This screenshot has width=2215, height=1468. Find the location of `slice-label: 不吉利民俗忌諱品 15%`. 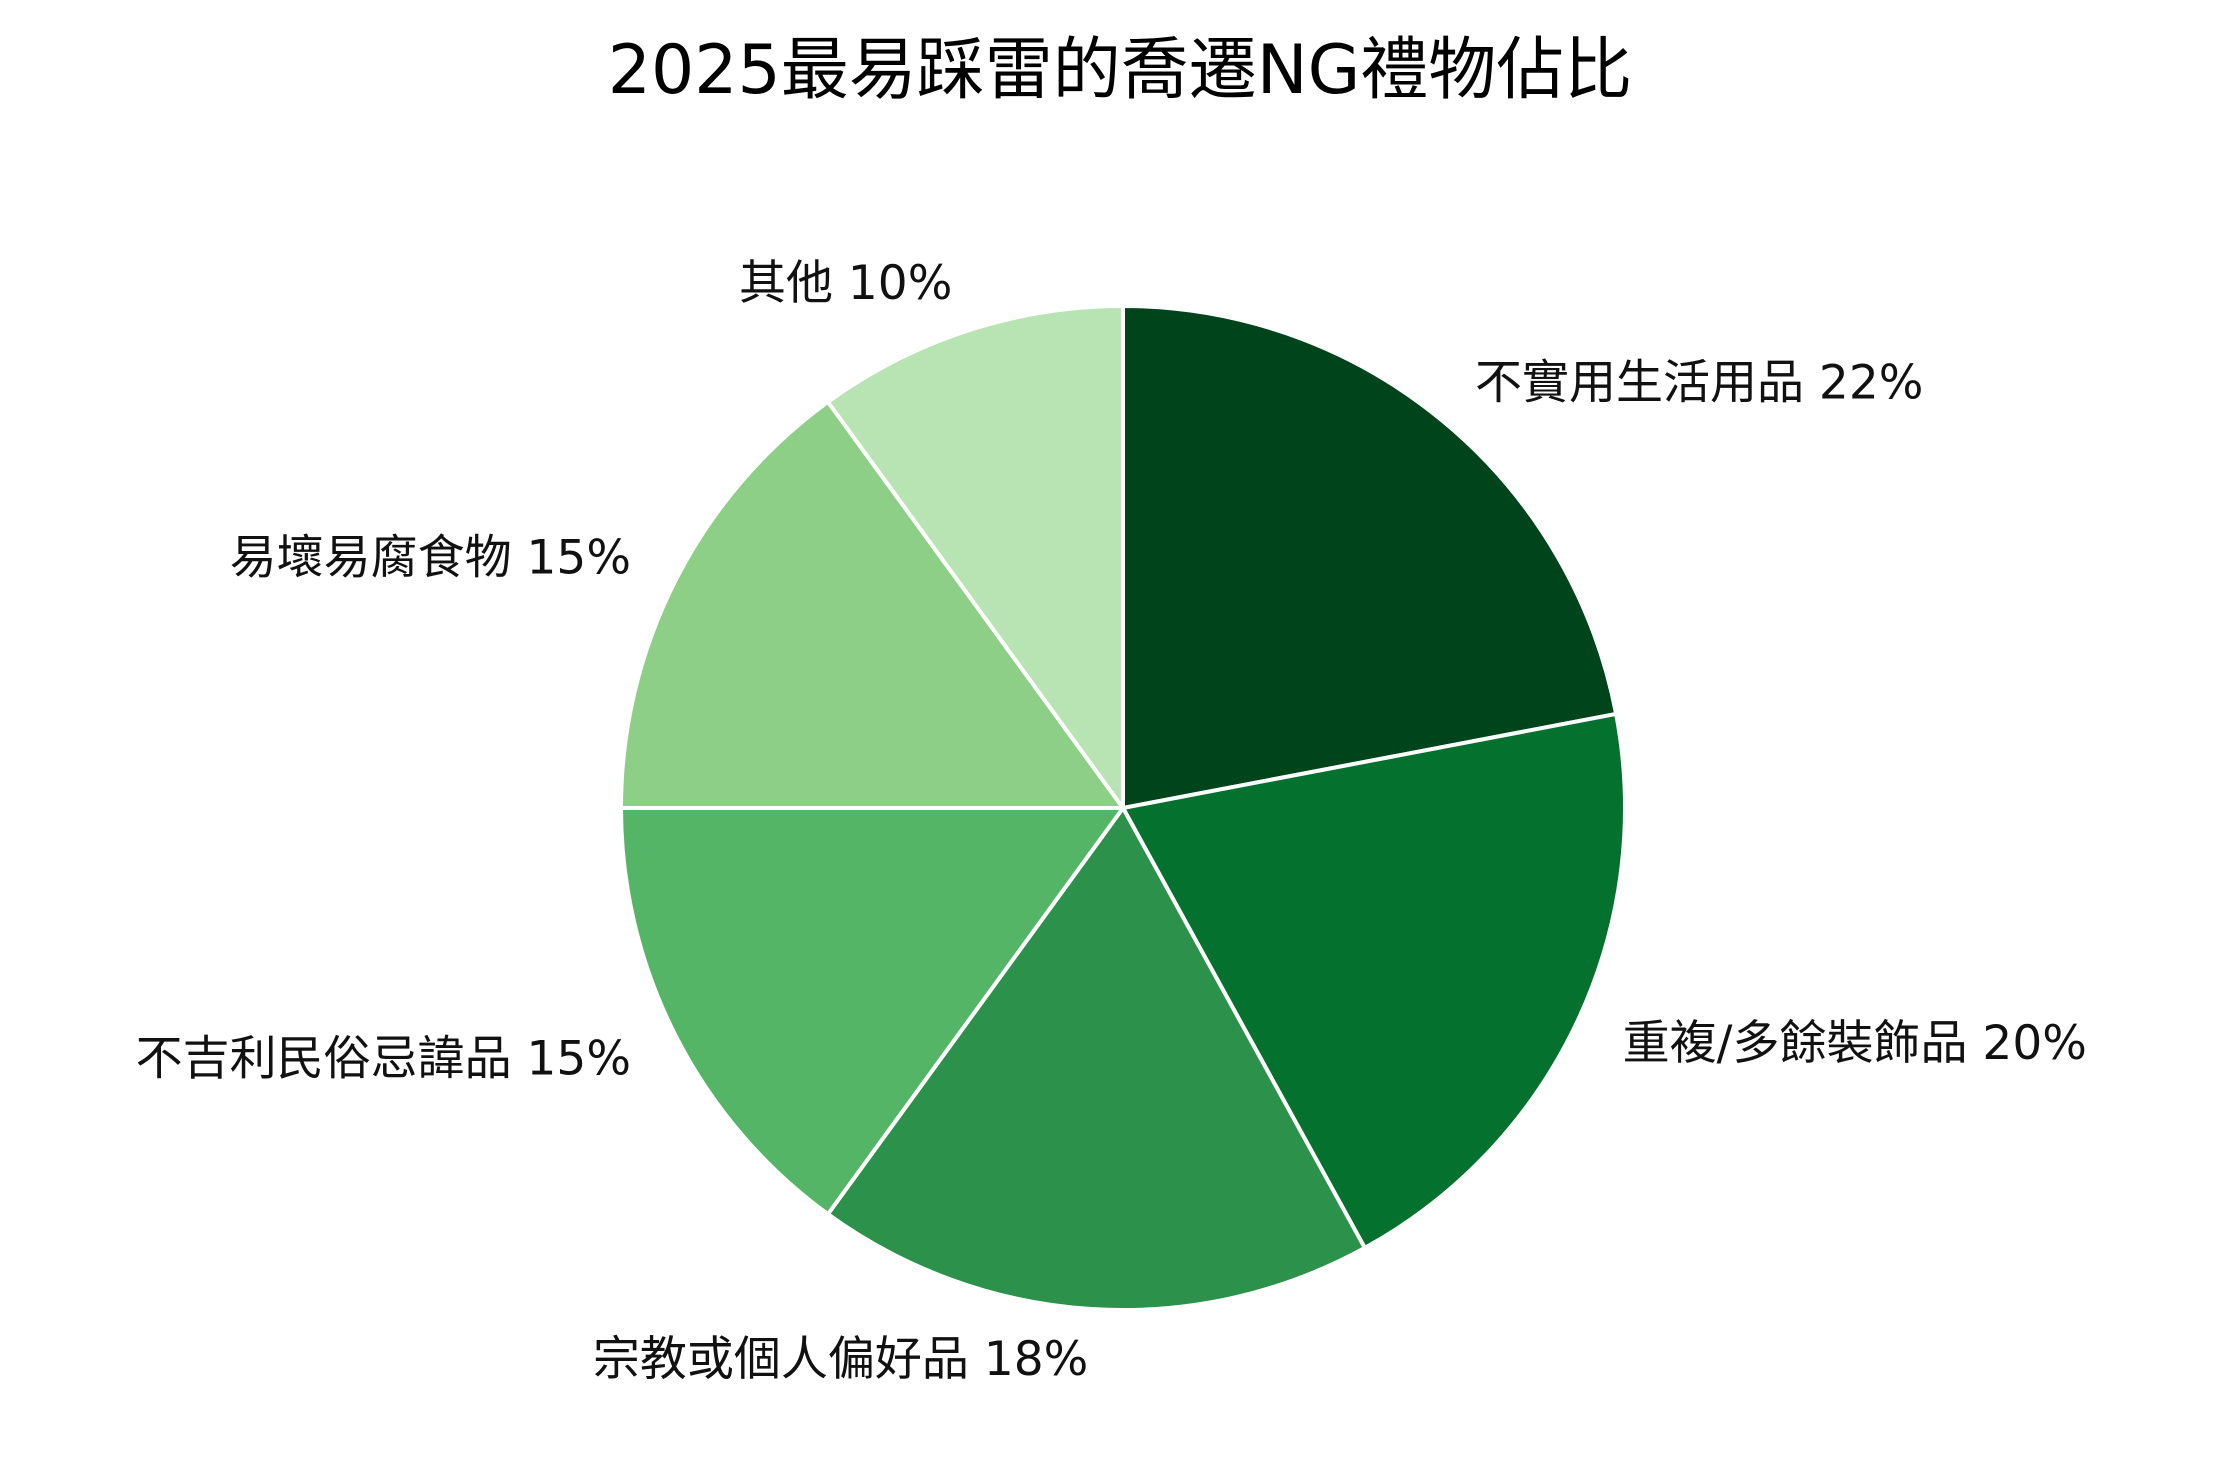

slice-label: 不吉利民俗忌諱品 15% is located at coordinates (383, 1059).